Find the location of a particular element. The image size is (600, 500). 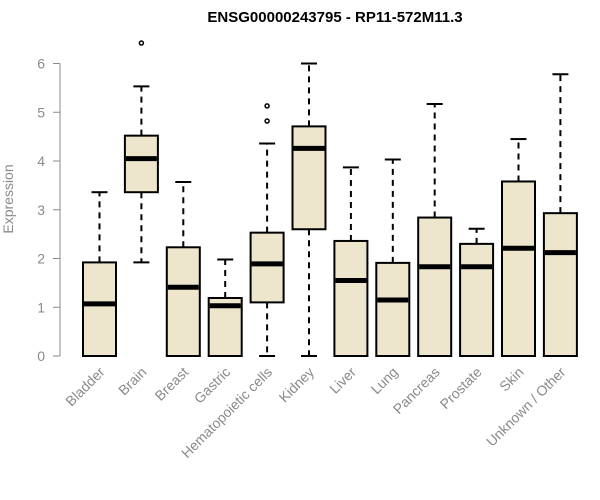

box-brain is located at coordinates (141, 152).